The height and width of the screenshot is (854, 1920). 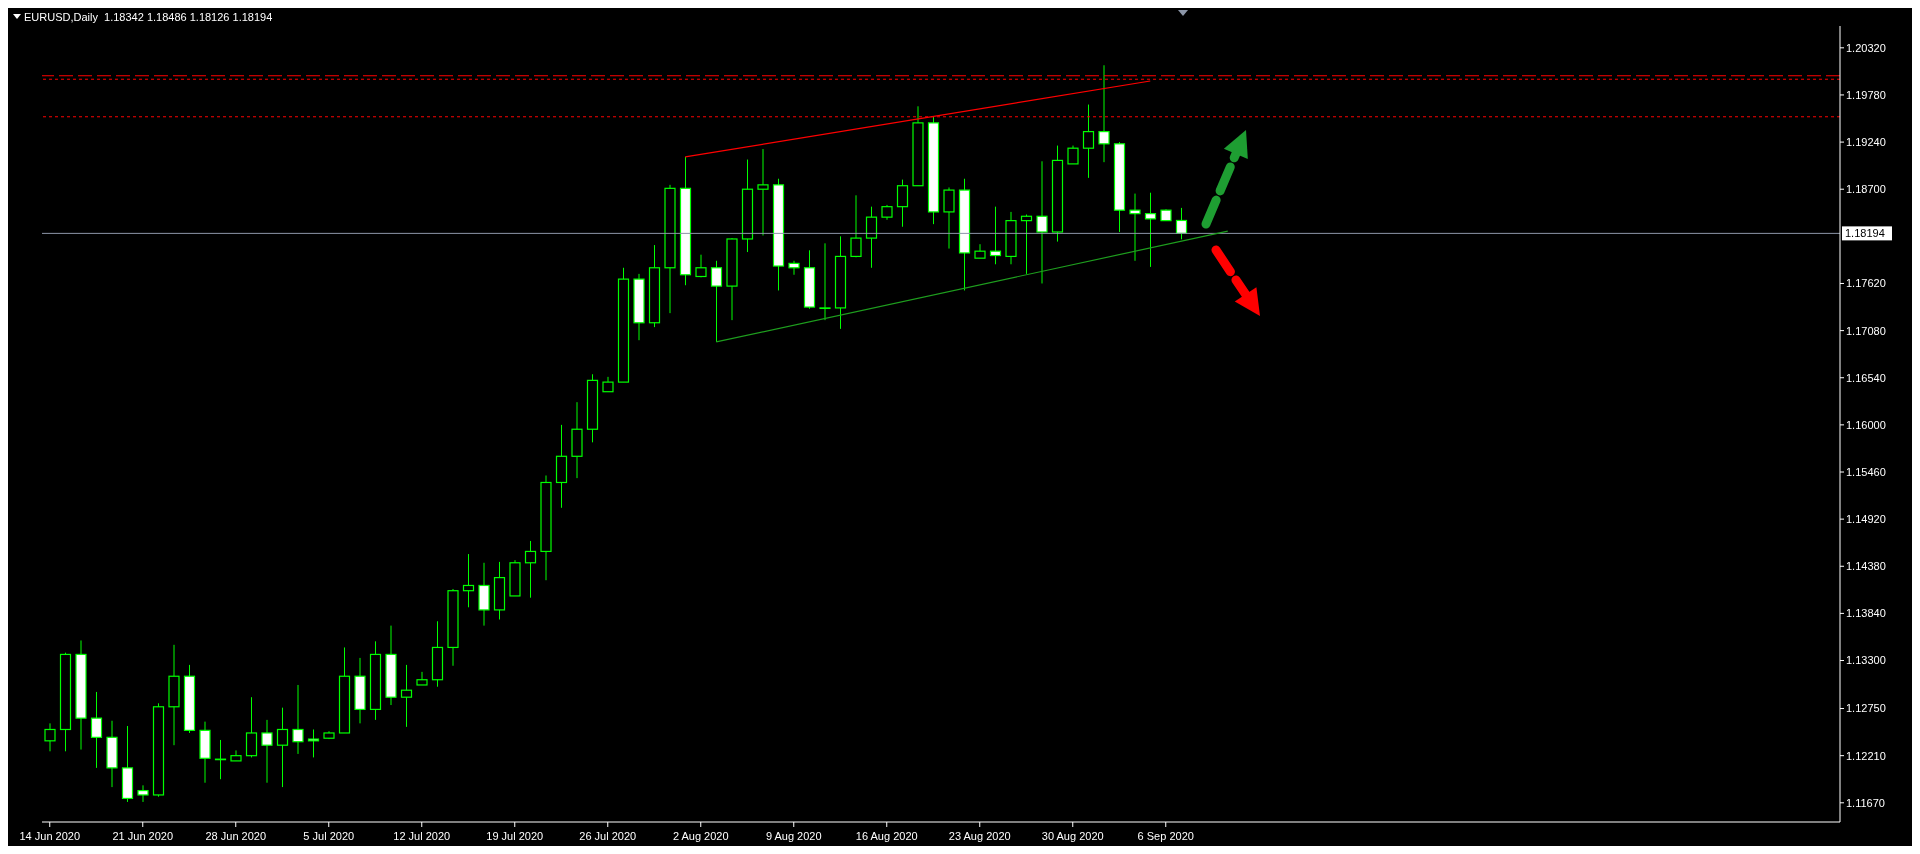 What do you see at coordinates (329, 836) in the screenshot?
I see `x-tick-label: 5 Jul 2020` at bounding box center [329, 836].